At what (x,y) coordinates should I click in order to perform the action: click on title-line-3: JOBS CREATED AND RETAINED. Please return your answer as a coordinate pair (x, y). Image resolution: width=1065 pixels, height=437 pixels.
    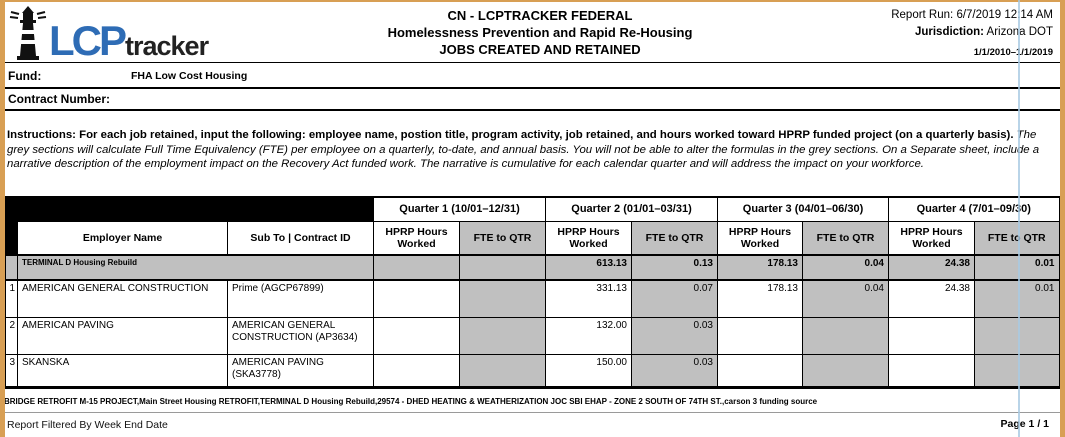
    Looking at the image, I should click on (540, 49).